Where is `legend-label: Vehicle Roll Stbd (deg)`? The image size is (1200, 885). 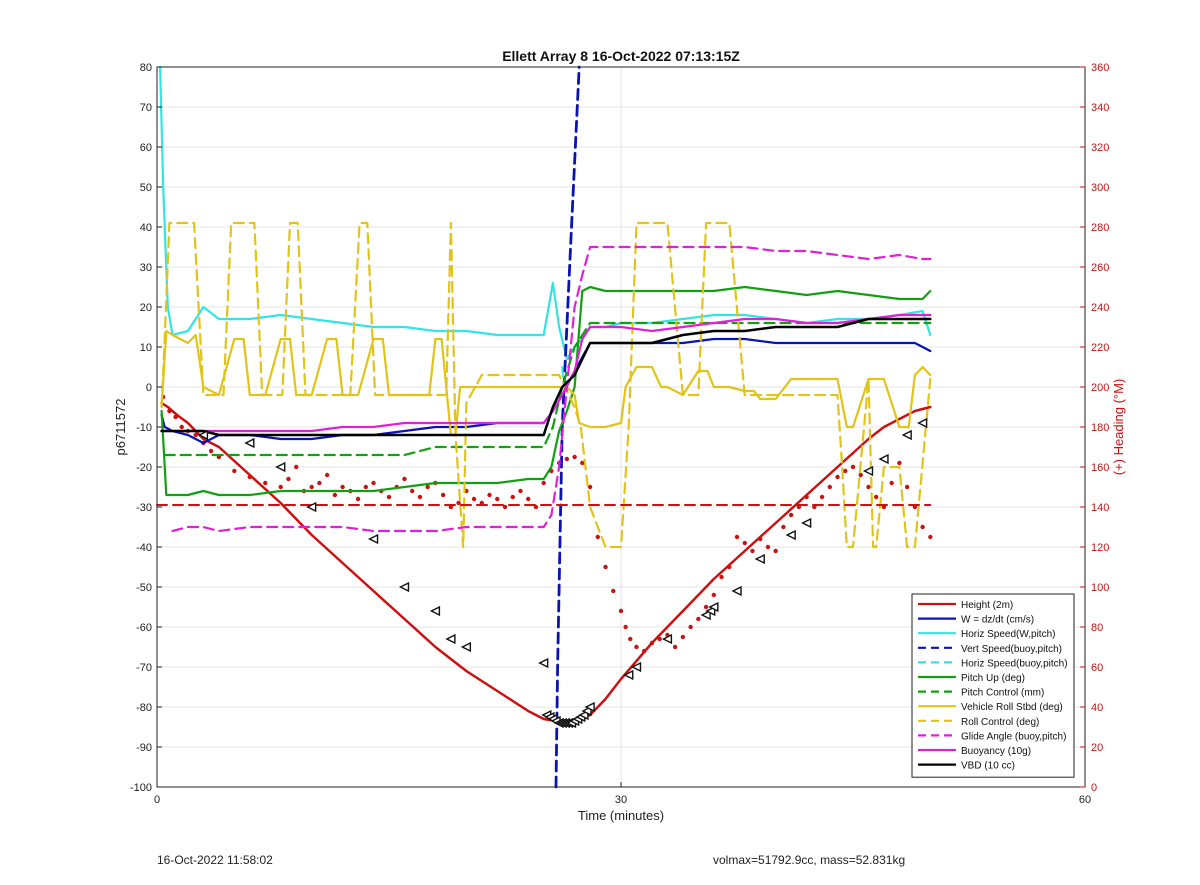
legend-label: Vehicle Roll Stbd (deg) is located at coordinates (1012, 707).